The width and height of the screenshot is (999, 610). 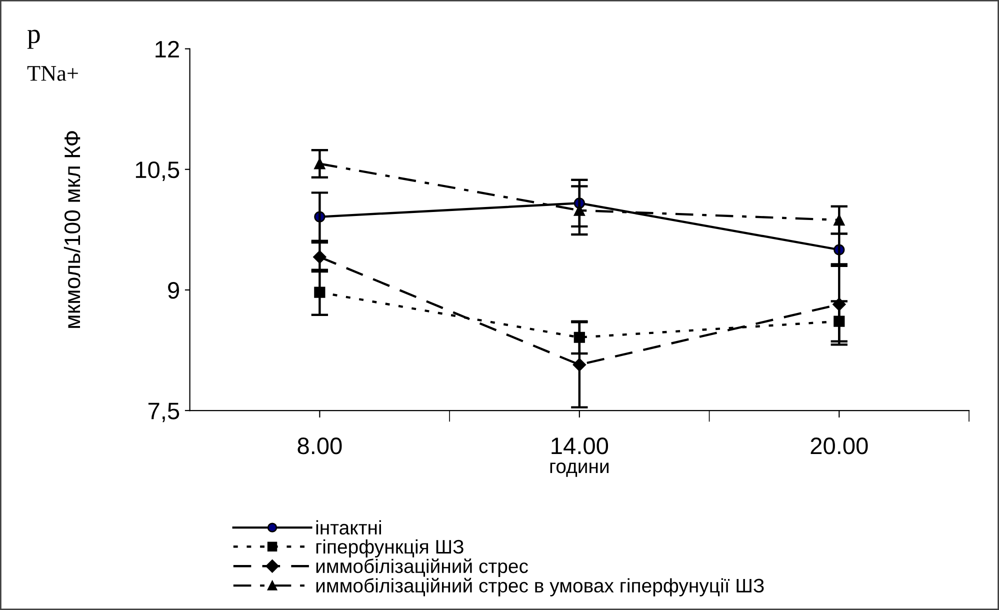 What do you see at coordinates (164, 412) in the screenshot?
I see `y-tick-label: 7,5` at bounding box center [164, 412].